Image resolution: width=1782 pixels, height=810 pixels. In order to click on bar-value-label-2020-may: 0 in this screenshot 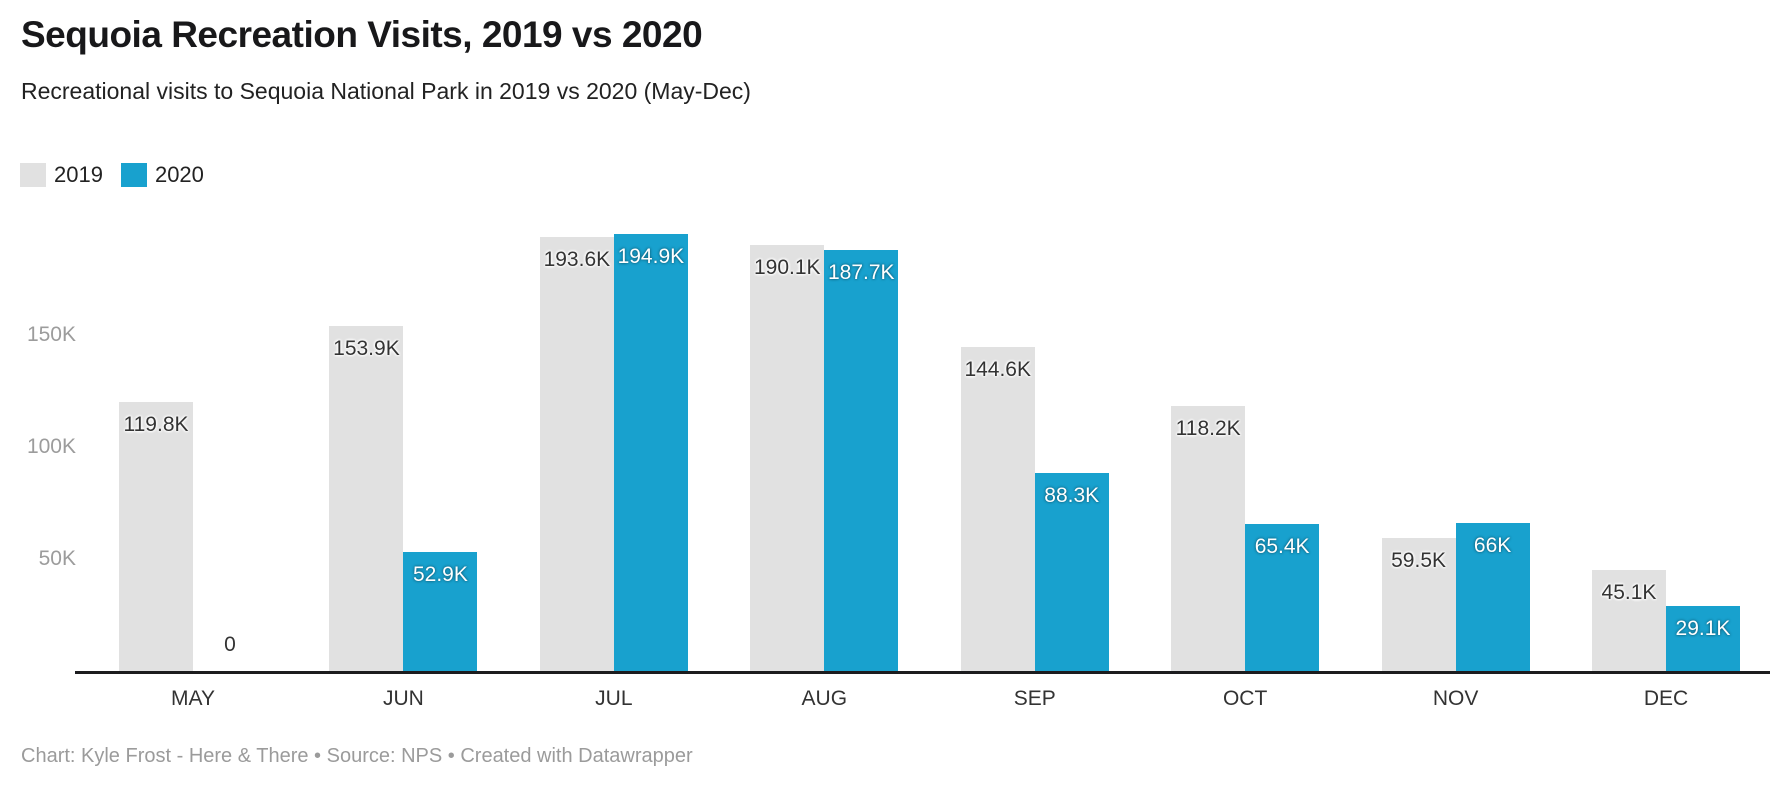, I will do `click(230, 644)`.